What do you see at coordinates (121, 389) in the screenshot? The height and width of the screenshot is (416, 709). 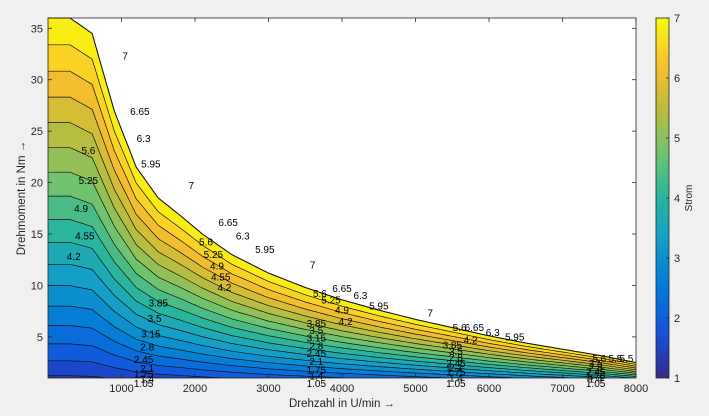 I see `x-tick-label: 1000` at bounding box center [121, 389].